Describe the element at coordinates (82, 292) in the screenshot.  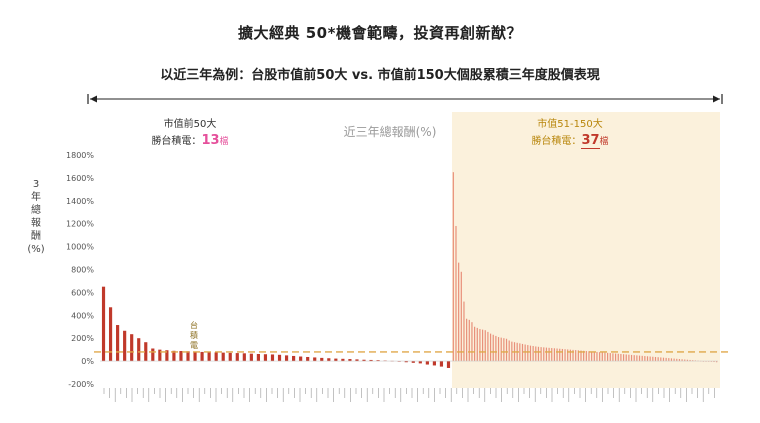
I see `y-tick-label: 600%` at that location.